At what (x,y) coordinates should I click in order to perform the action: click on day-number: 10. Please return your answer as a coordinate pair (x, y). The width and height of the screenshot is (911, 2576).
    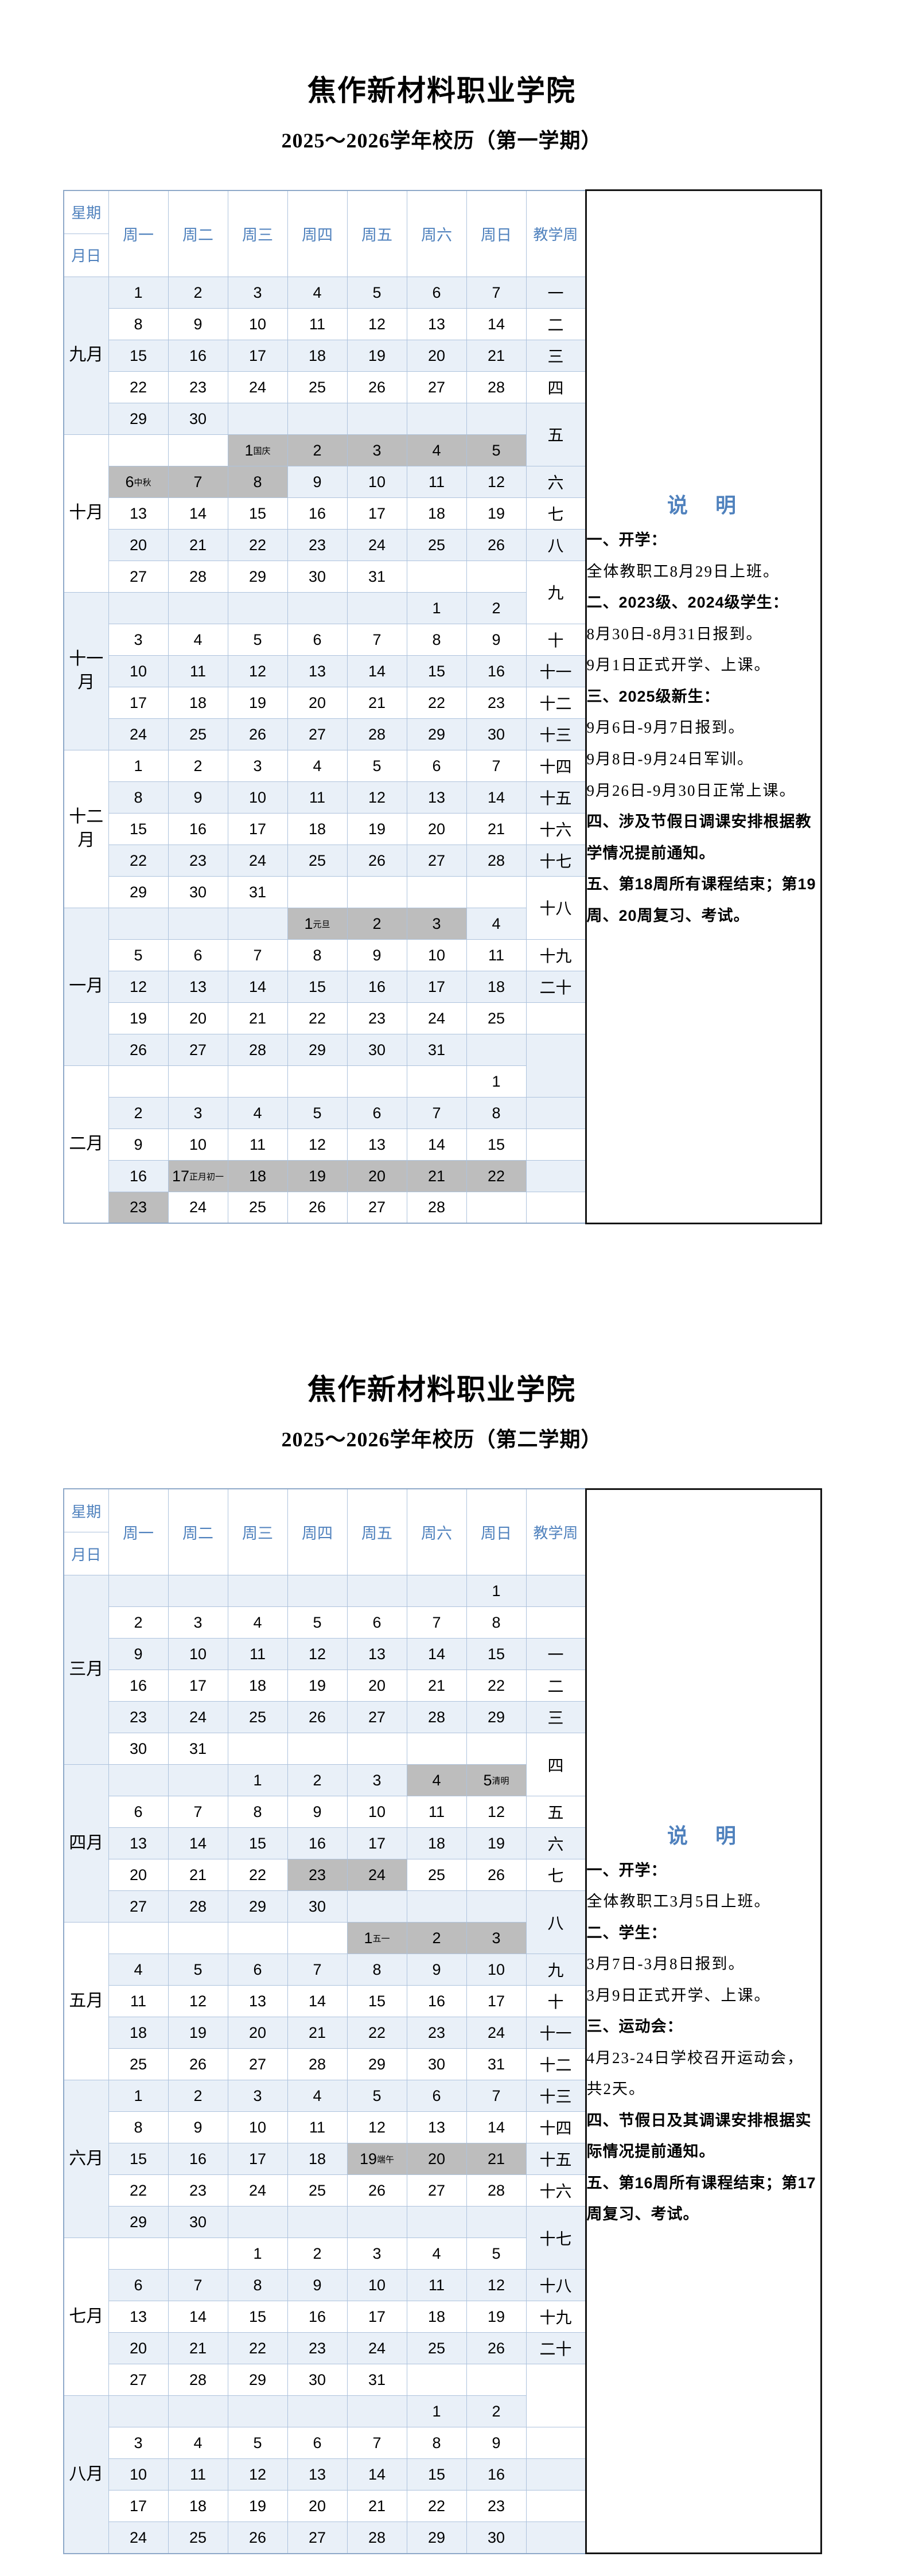
    Looking at the image, I should click on (257, 2128).